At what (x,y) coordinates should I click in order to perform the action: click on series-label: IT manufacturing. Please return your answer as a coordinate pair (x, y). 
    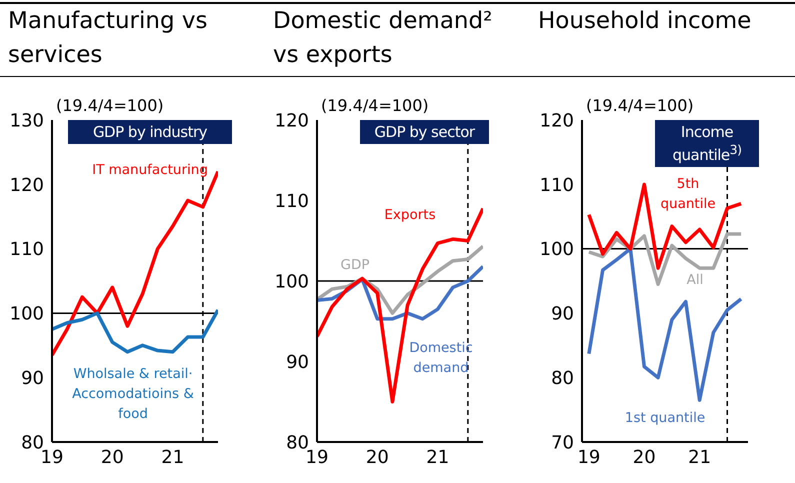
    Looking at the image, I should click on (150, 170).